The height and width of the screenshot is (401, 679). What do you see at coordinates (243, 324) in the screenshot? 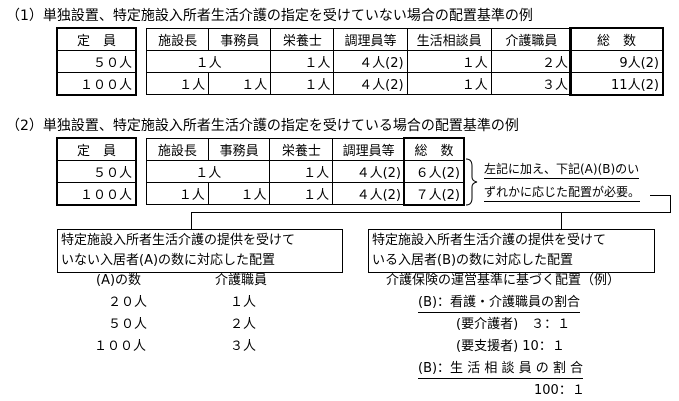
I see `a-staff: ２人` at bounding box center [243, 324].